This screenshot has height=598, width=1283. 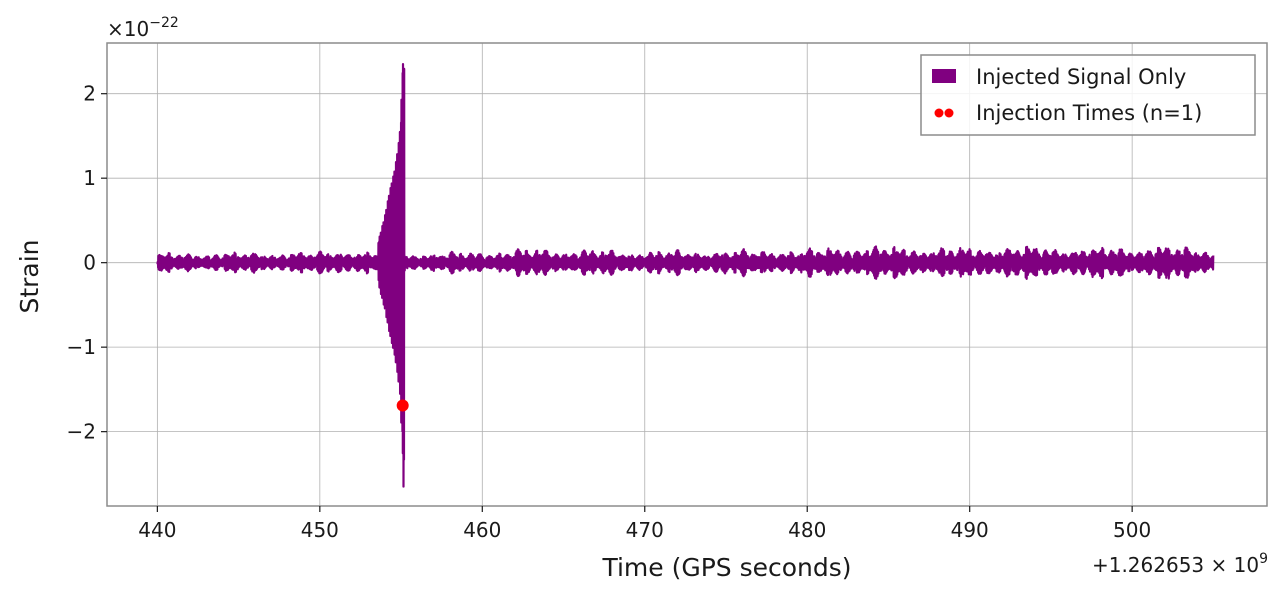 What do you see at coordinates (645, 530) in the screenshot?
I see `x-tick-label: 470` at bounding box center [645, 530].